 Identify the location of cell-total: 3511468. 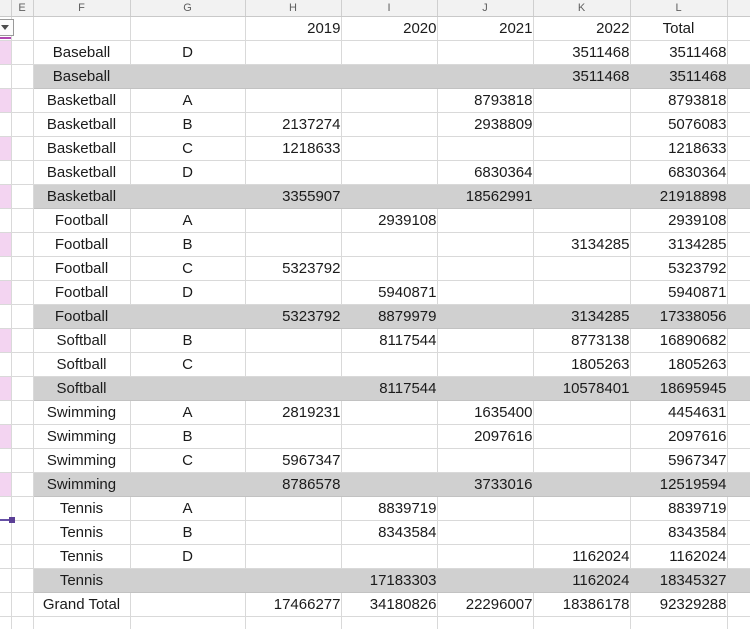
(679, 76).